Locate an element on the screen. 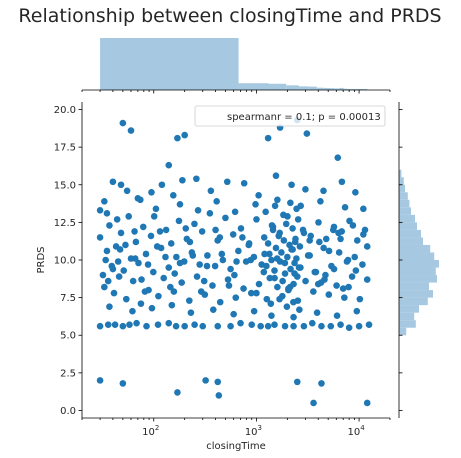  y-tick-label: 20.0 is located at coordinates (65, 110).